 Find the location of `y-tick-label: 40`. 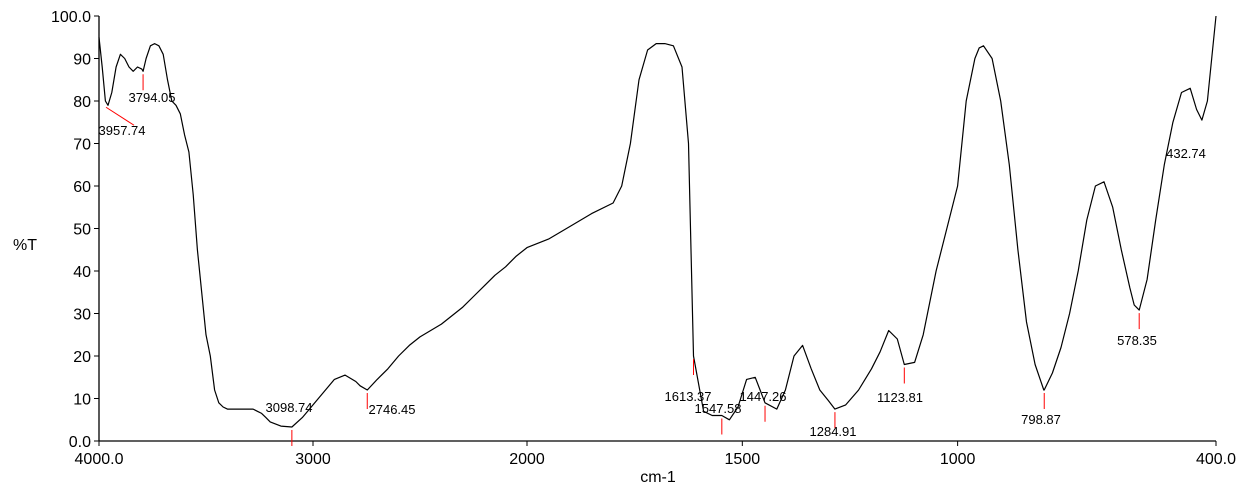

y-tick-label: 40 is located at coordinates (82, 272).